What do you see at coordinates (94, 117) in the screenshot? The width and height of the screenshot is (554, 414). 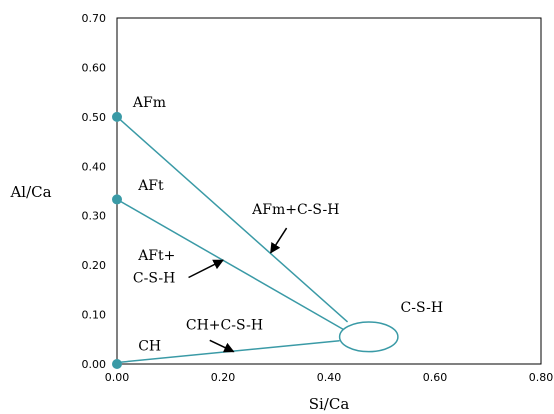 I see `y-tick-label: 0.50` at bounding box center [94, 117].